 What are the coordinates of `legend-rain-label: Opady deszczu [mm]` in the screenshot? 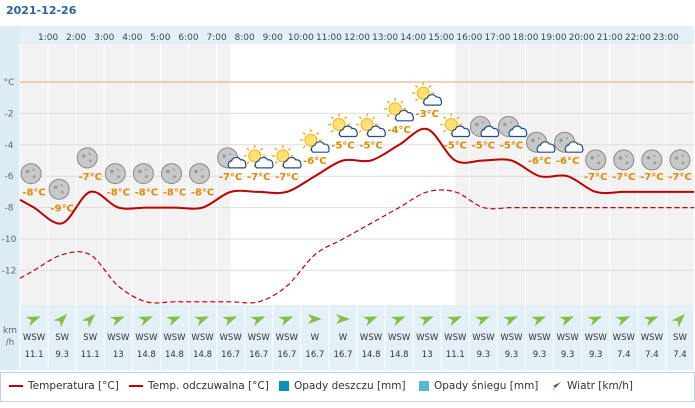 It's located at (350, 386).